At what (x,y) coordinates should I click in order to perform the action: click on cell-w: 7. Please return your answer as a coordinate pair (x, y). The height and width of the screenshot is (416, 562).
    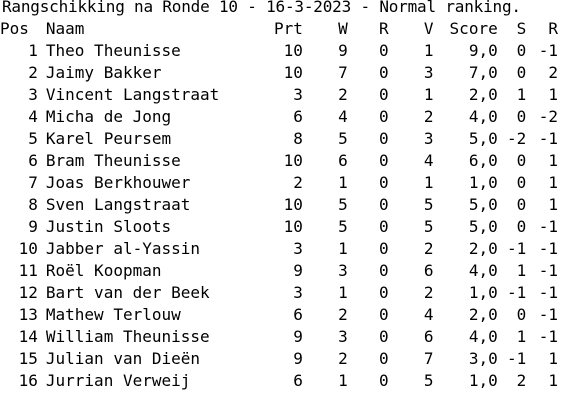
    Looking at the image, I should click on (343, 72).